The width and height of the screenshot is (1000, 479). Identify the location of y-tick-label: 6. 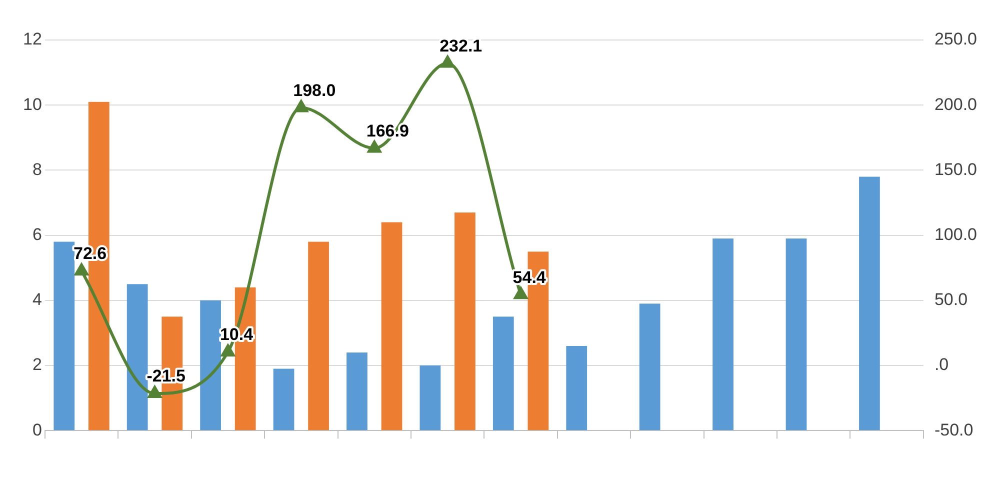
(37, 234).